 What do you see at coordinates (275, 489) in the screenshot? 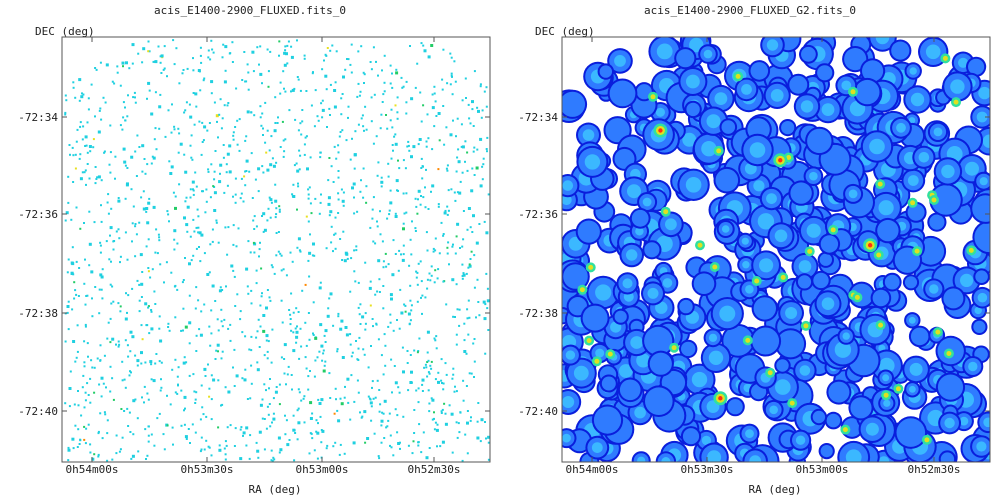
I see `x-axis-label: RA (deg)` at bounding box center [275, 489].